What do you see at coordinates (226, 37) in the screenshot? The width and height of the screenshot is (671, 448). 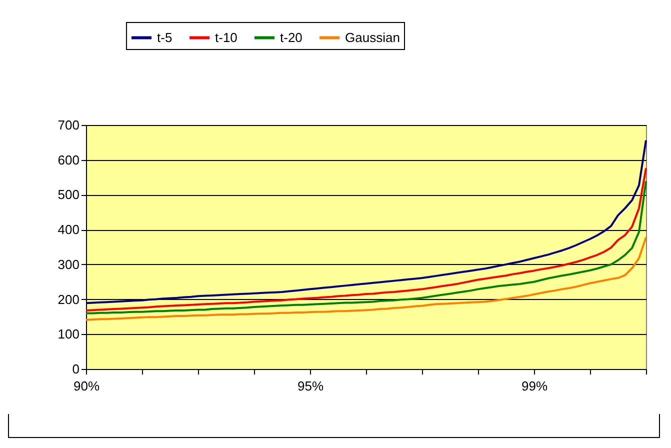 I see `legend-label: t-10` at bounding box center [226, 37].